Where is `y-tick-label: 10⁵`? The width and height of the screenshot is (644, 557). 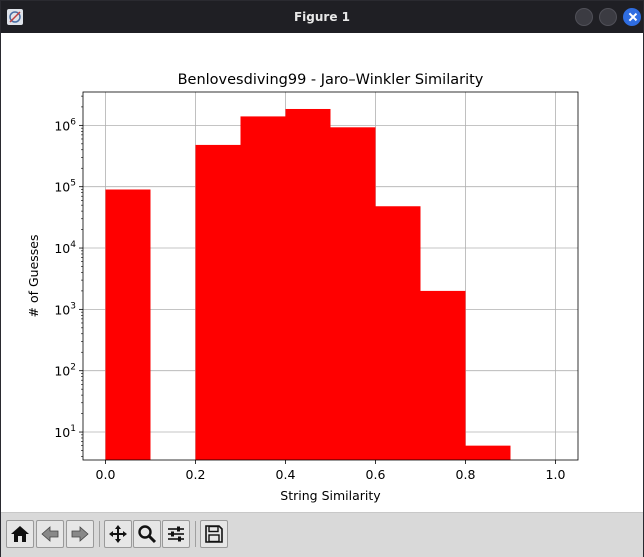 y-tick-label: 10⁵ is located at coordinates (65, 187).